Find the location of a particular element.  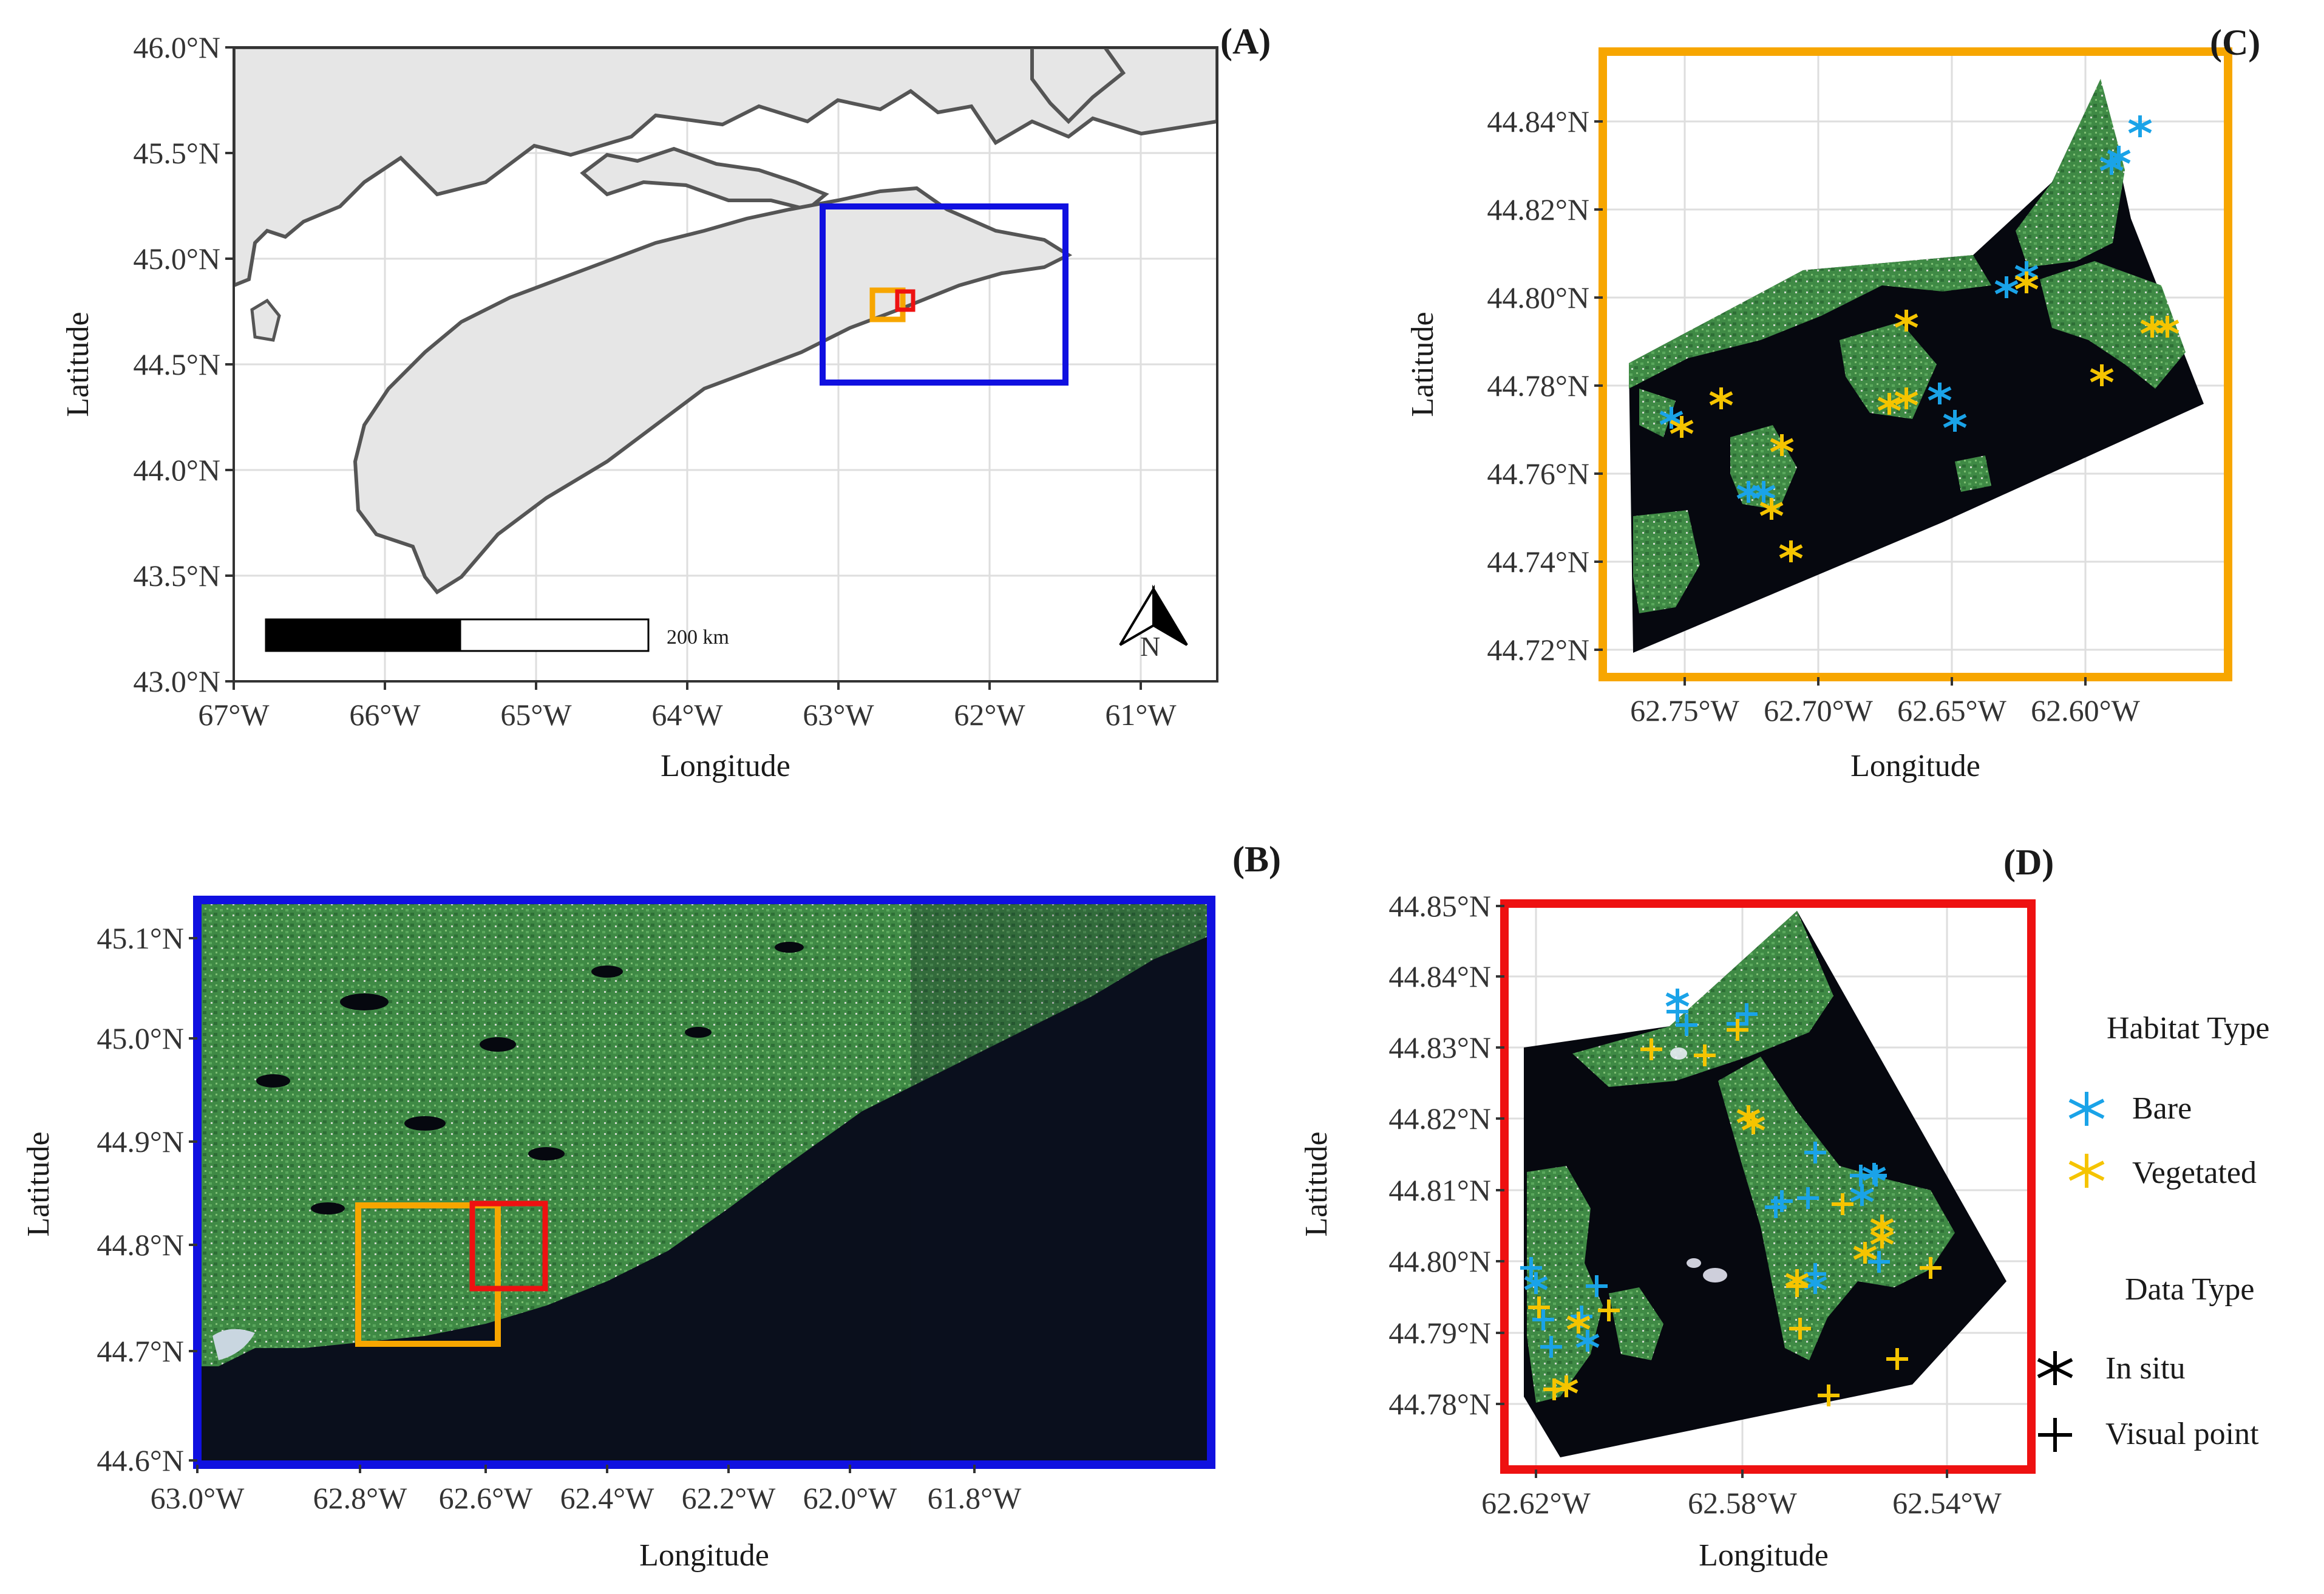

y-tick-label: 44.79°N is located at coordinates (1439, 1333).